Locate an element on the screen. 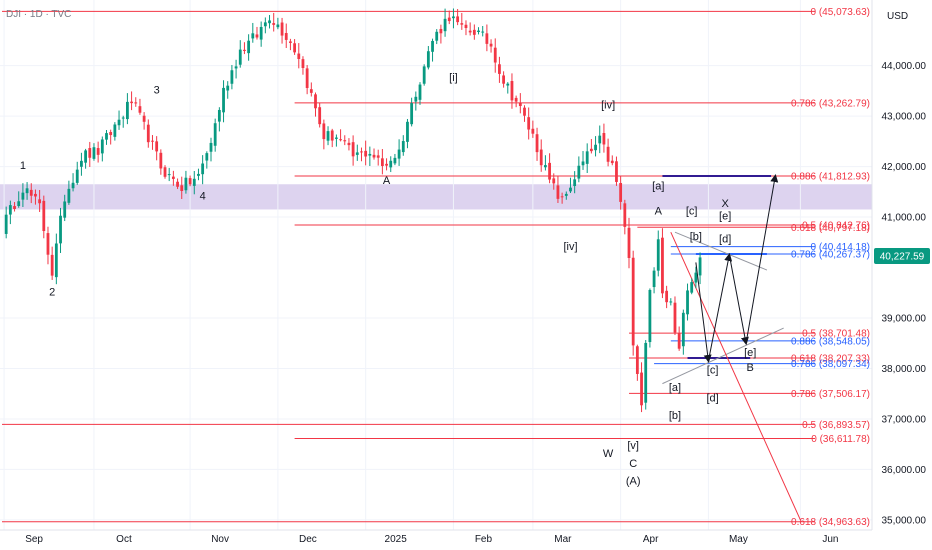  fib-label: 0.5 (40,842.76) is located at coordinates (836, 225).